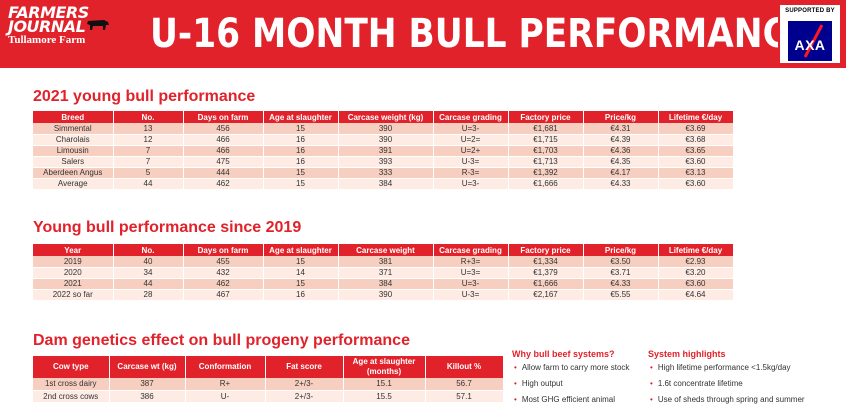  Describe the element at coordinates (386, 184) in the screenshot. I see `table-cell: 384` at that location.